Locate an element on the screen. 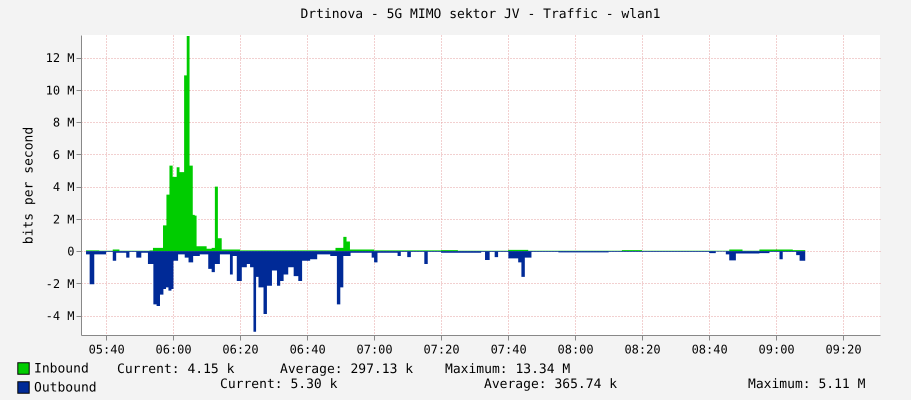 This screenshot has width=911, height=400. y-tick-label: 6 M is located at coordinates (63, 155).